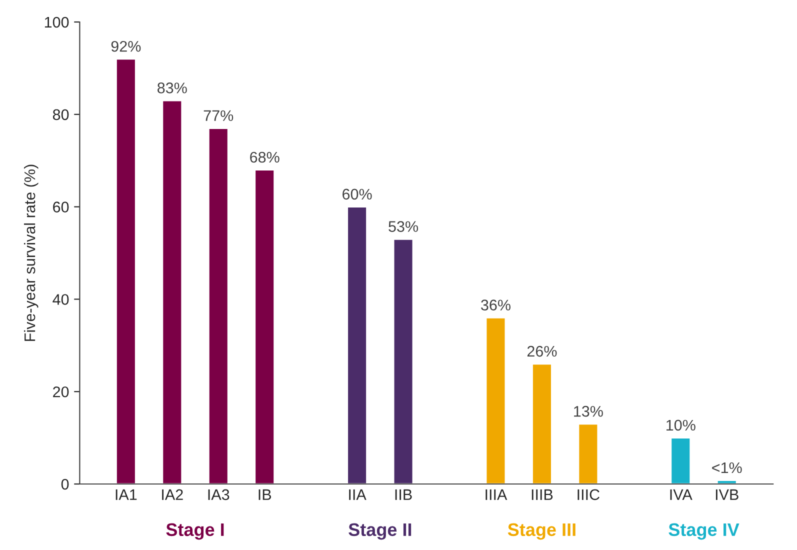 The height and width of the screenshot is (550, 797). What do you see at coordinates (126, 494) in the screenshot?
I see `x-tick-label: IA1` at bounding box center [126, 494].